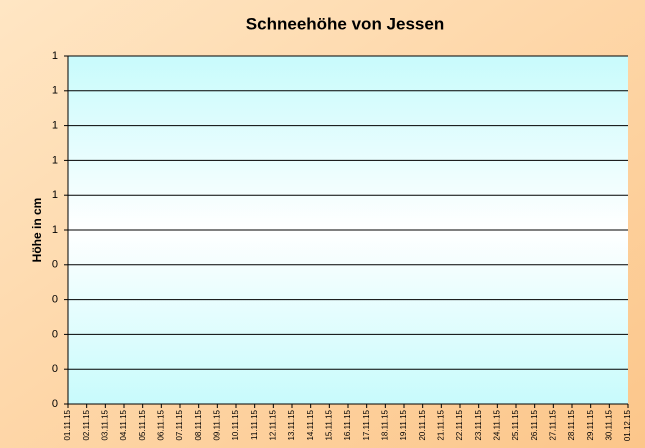  What do you see at coordinates (552, 424) in the screenshot?
I see `x-tick-label: 27.11.15` at bounding box center [552, 424].